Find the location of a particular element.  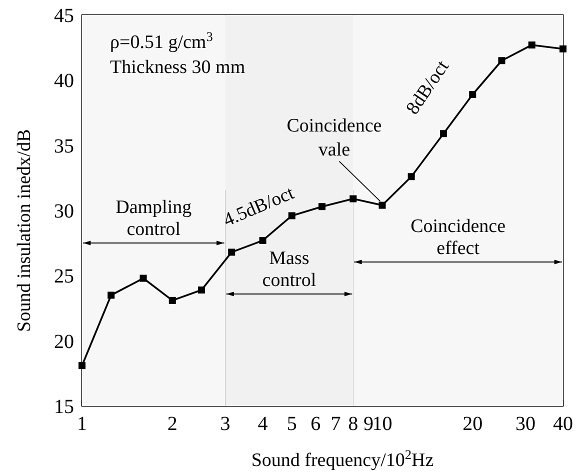

y-tick-label: 30 is located at coordinates (64, 211).